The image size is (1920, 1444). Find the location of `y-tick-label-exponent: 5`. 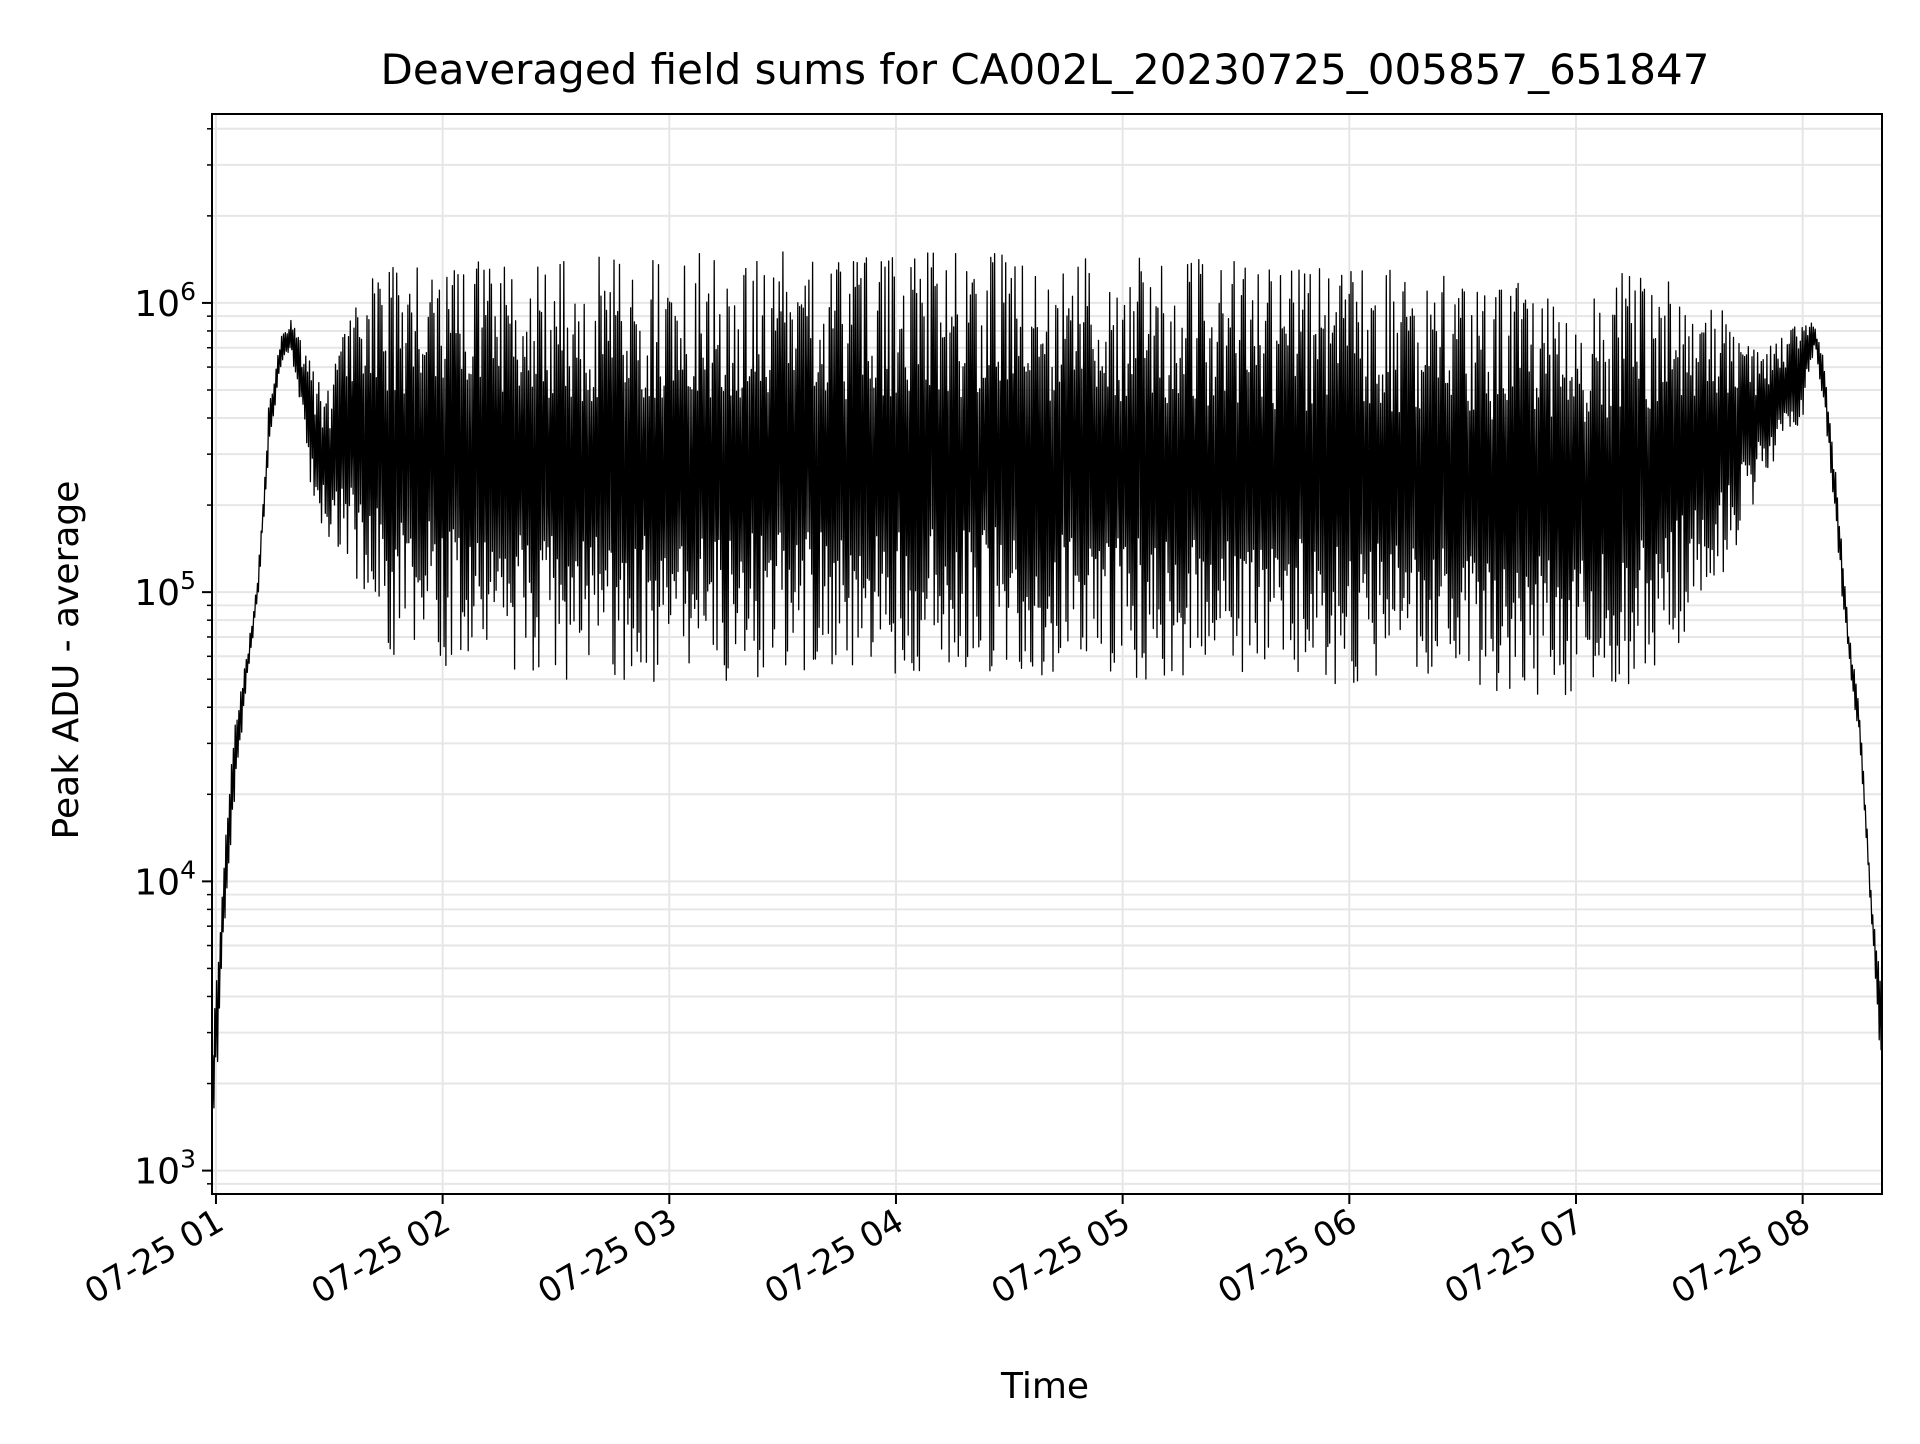

y-tick-label-exponent: 5 is located at coordinates (188, 580).